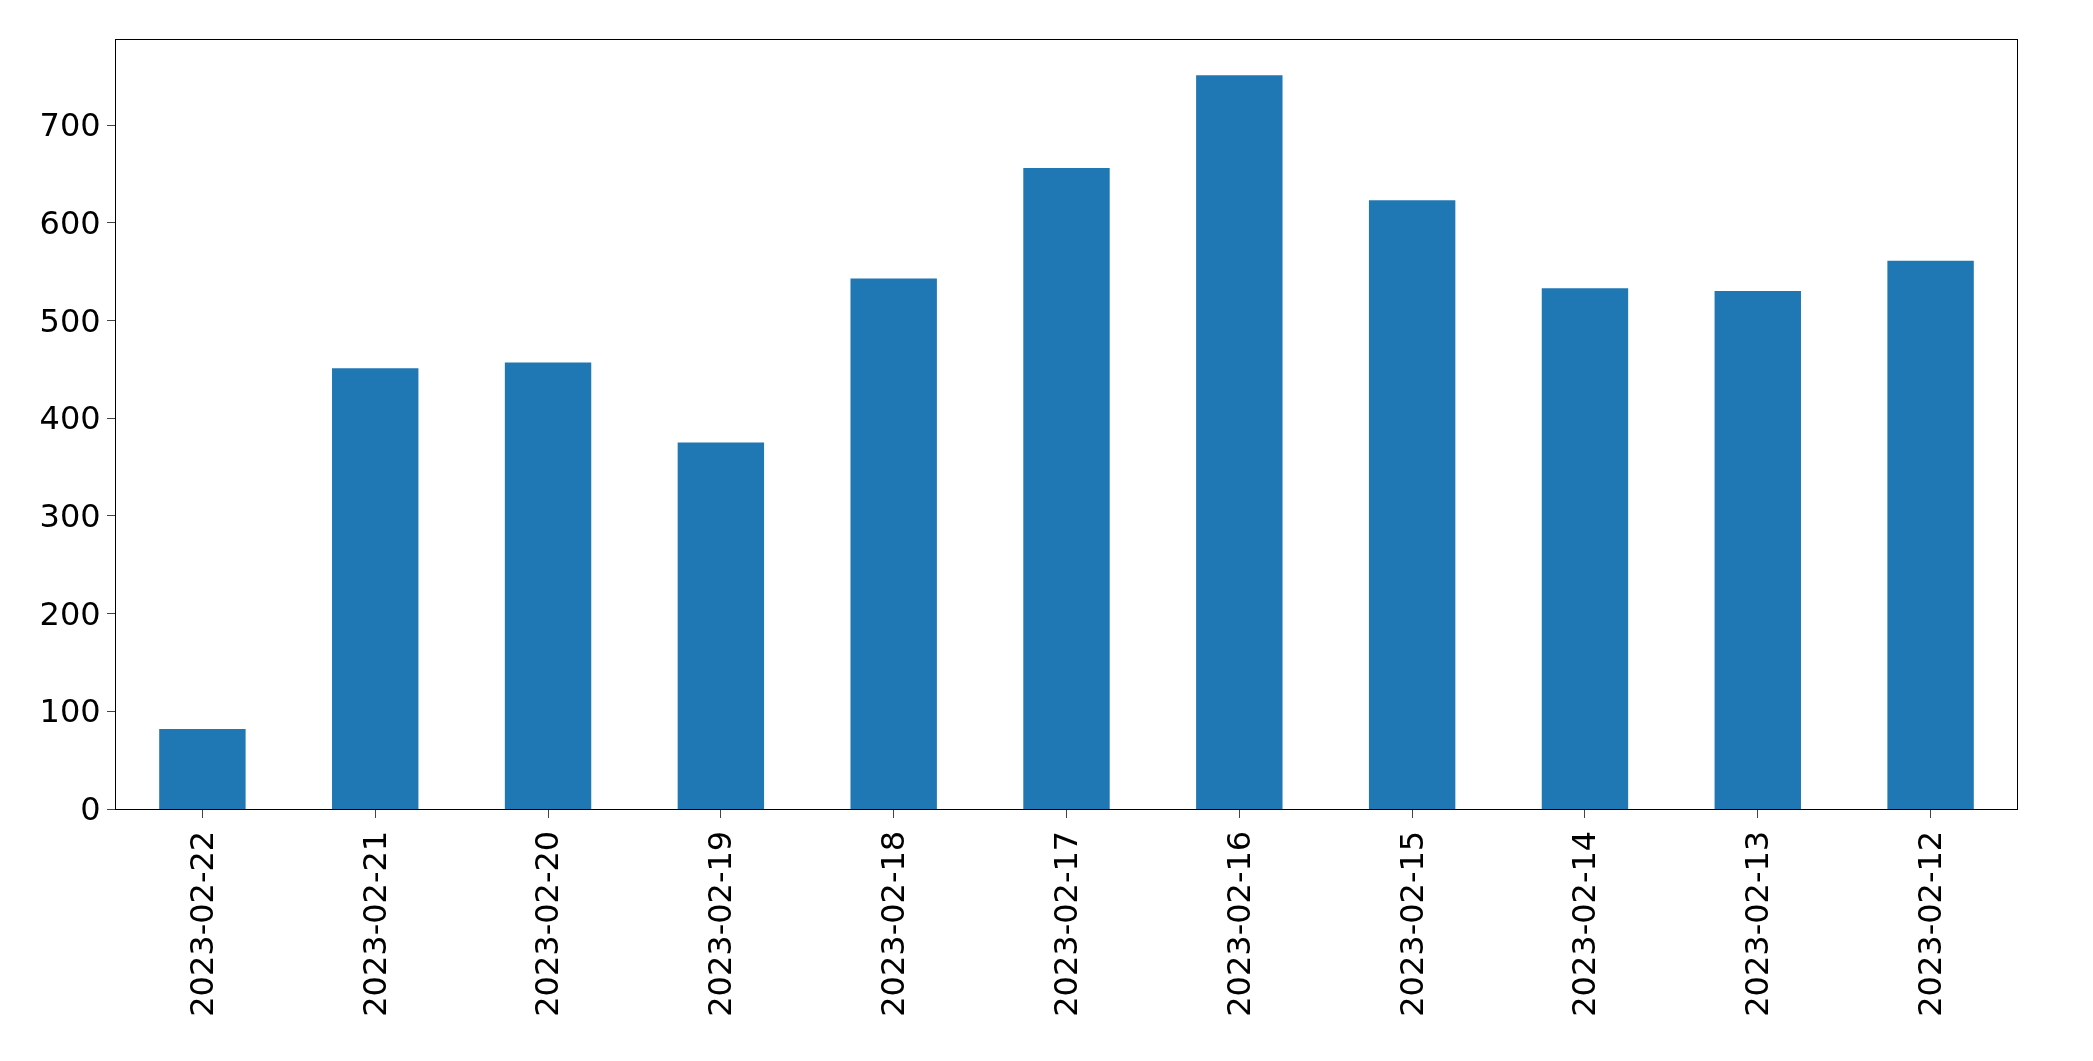 The height and width of the screenshot is (1061, 2093). I want to click on y-tick-label: 200, so click(70, 613).